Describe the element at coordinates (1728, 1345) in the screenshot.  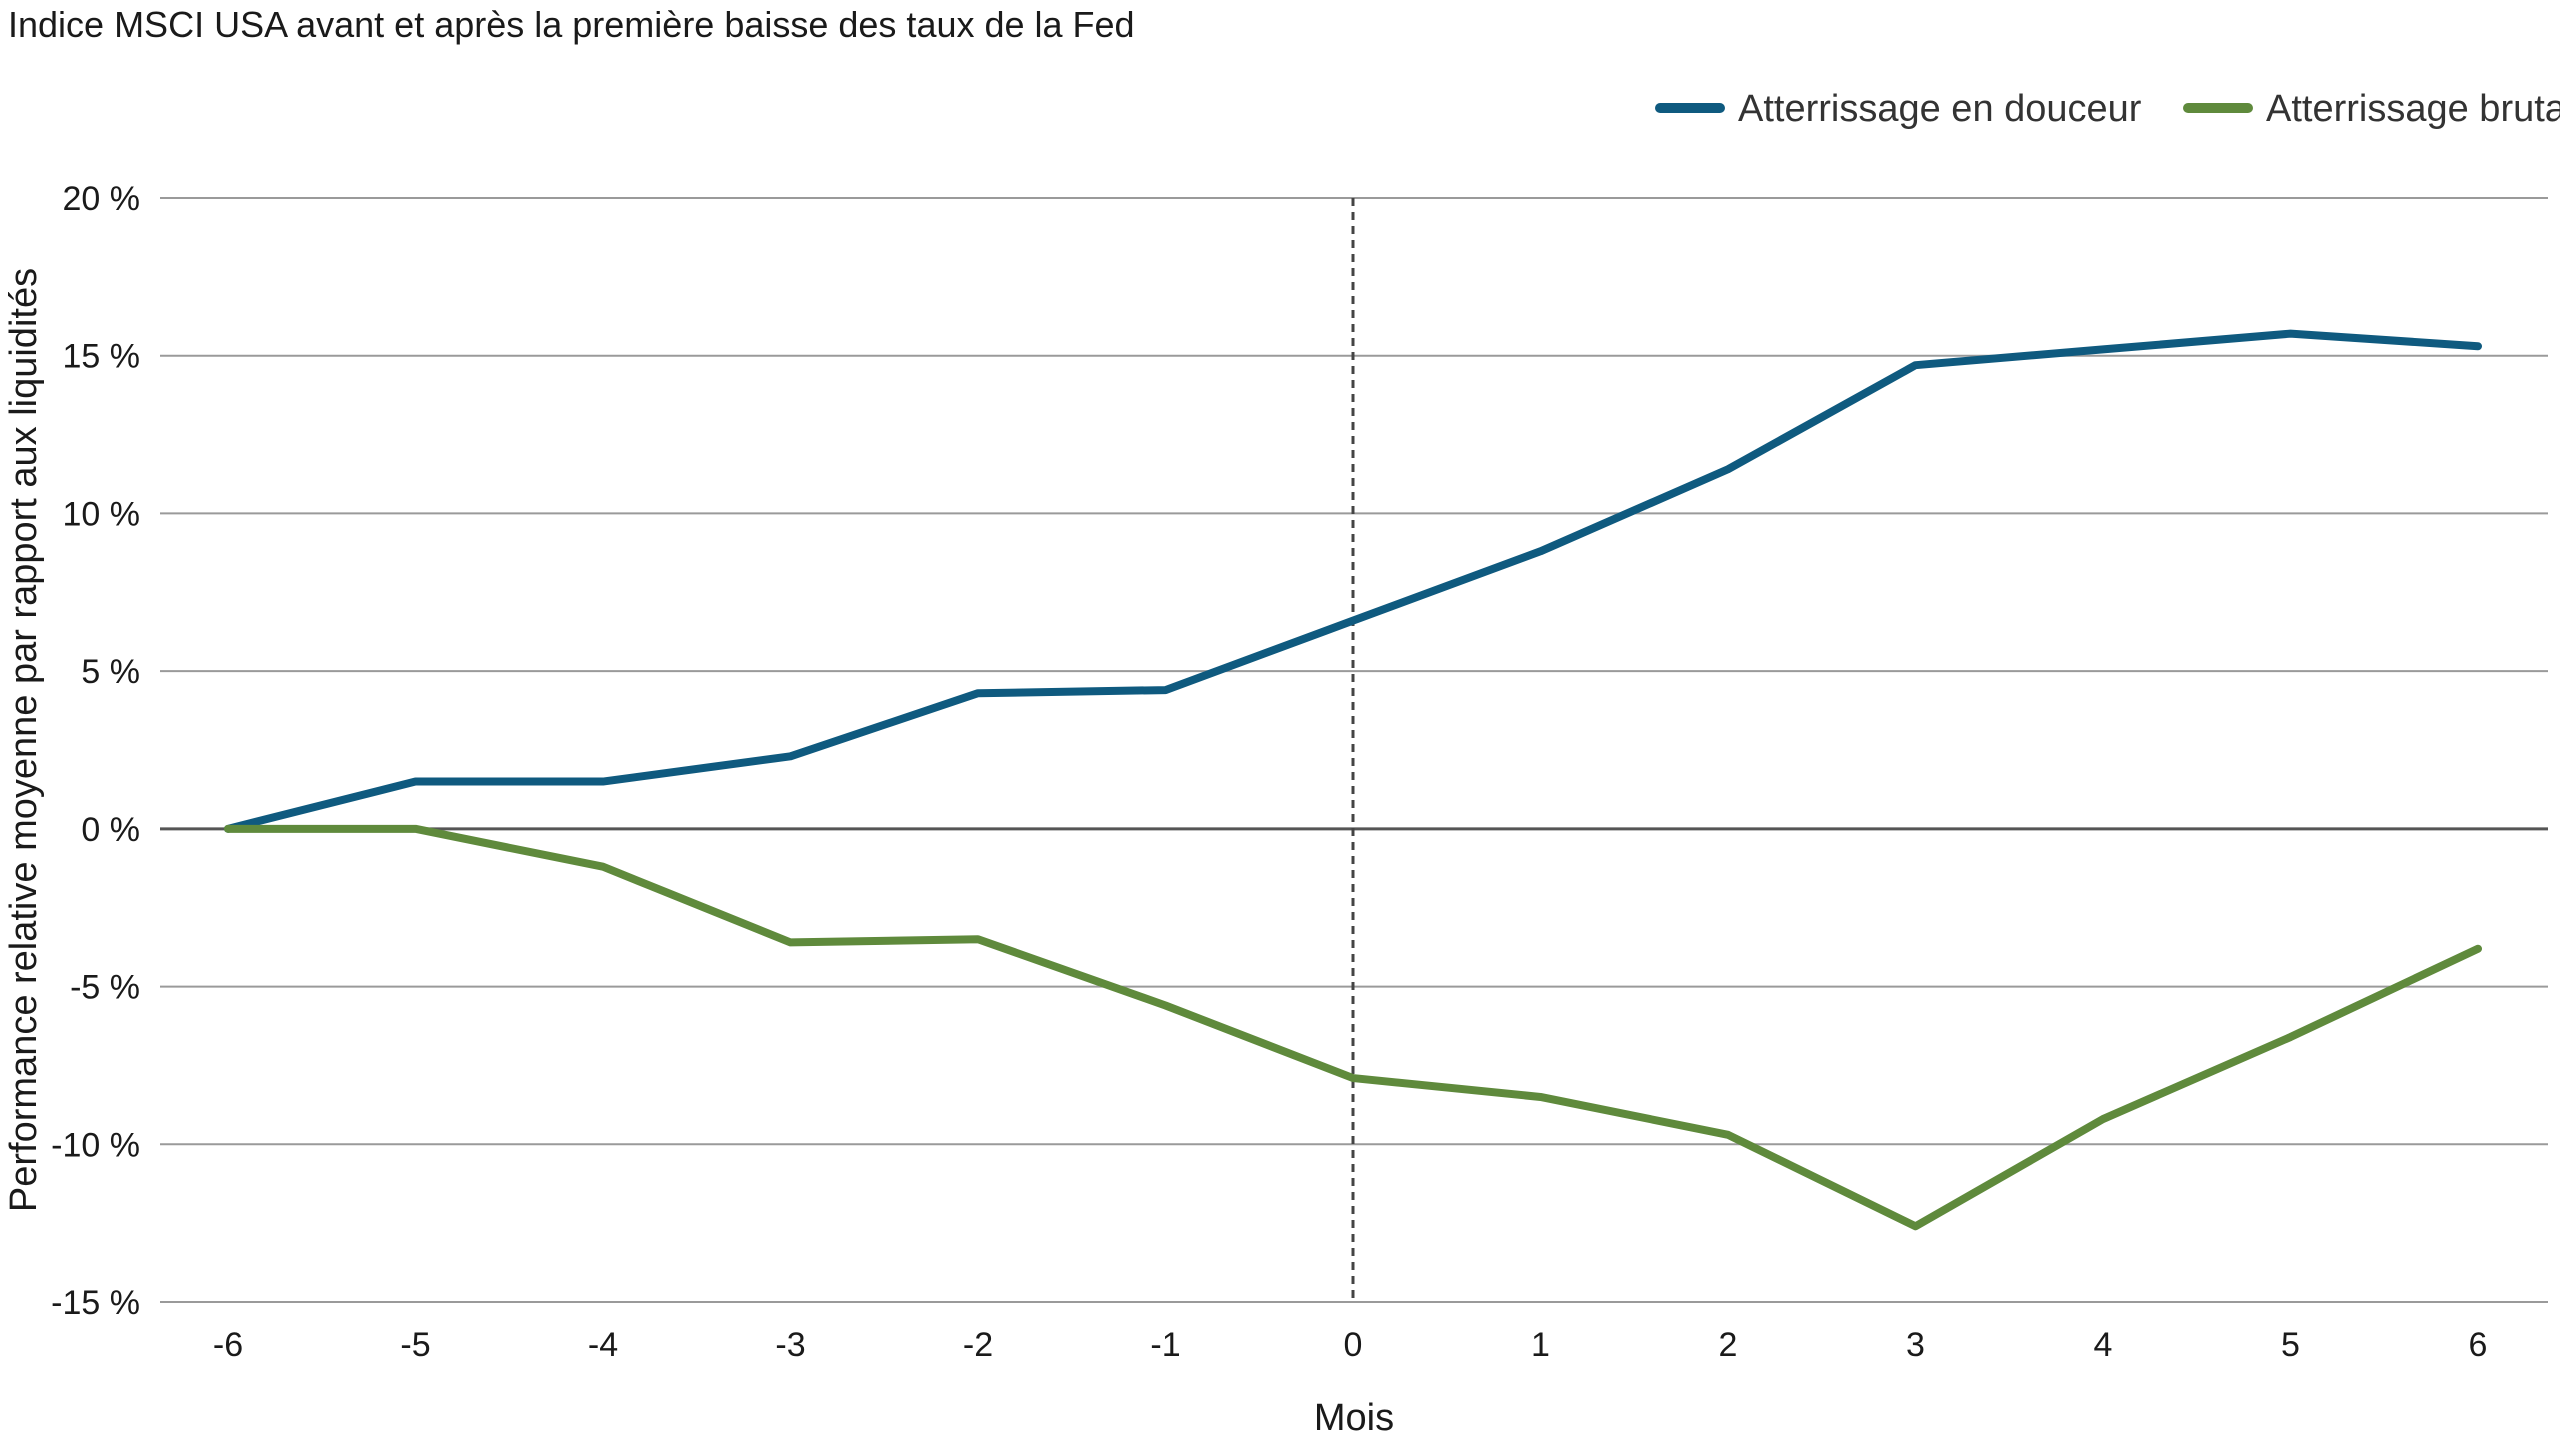
I see `x-tick-label: 2` at that location.